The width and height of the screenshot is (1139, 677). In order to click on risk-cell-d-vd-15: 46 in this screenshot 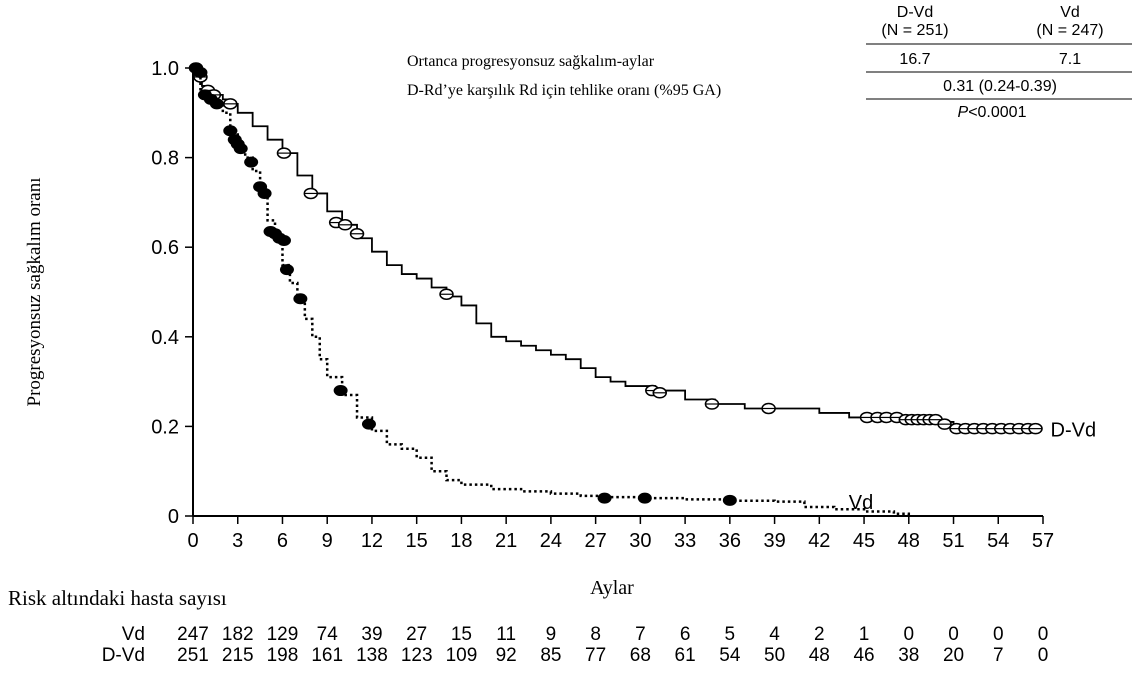, I will do `click(863, 655)`.